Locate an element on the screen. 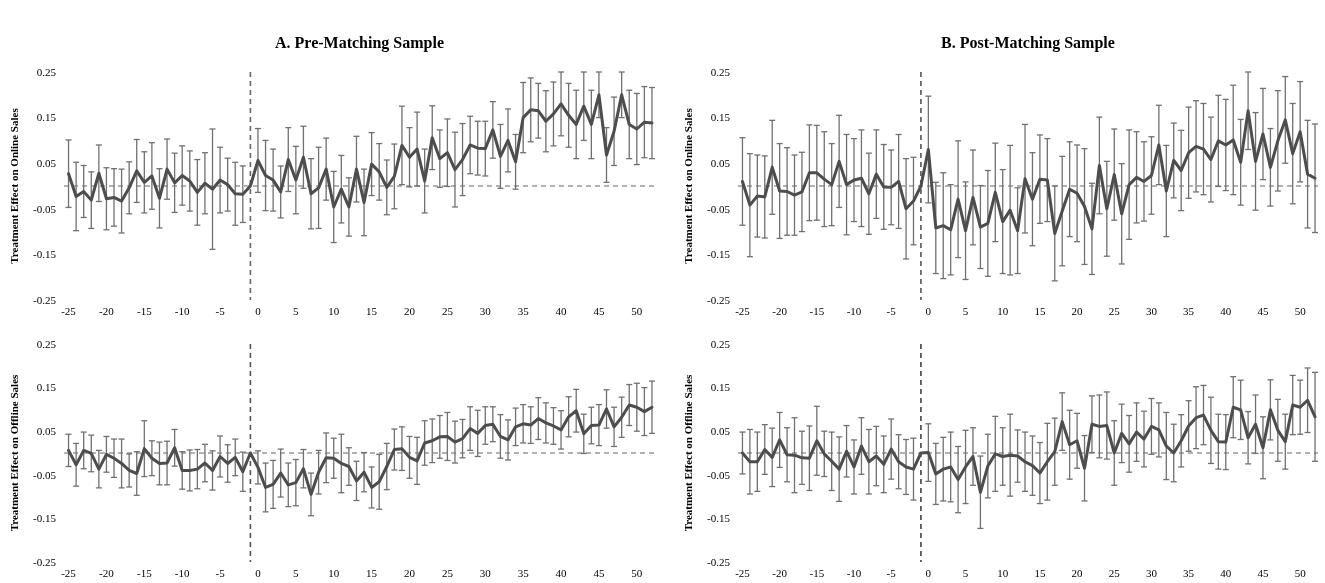 The width and height of the screenshot is (1325, 583). chart-title: B. Post-Matching Sample is located at coordinates (1028, 43).